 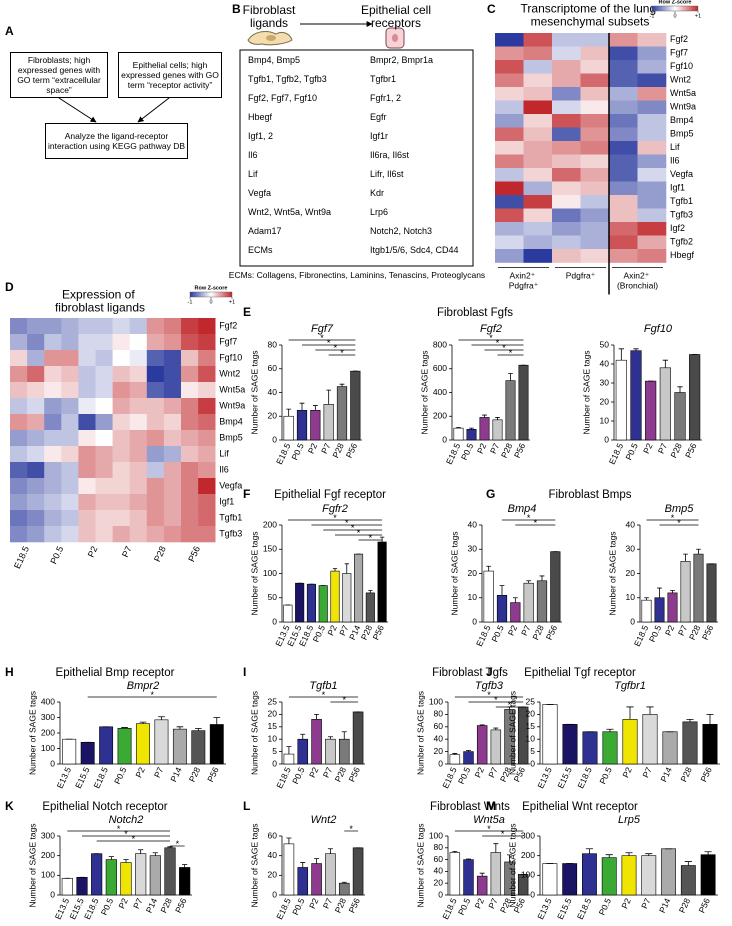 What do you see at coordinates (274, 60) in the screenshot?
I see `table-cell: Bmp4, Bmp5` at bounding box center [274, 60].